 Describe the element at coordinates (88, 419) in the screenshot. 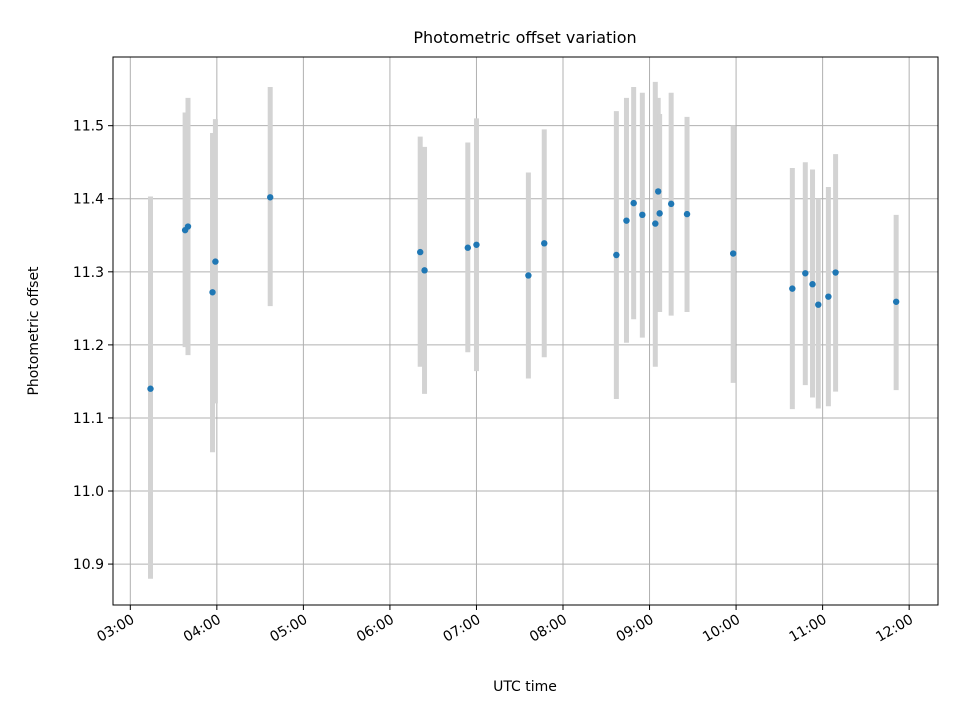

I see `y-tick-label: 11.1` at that location.